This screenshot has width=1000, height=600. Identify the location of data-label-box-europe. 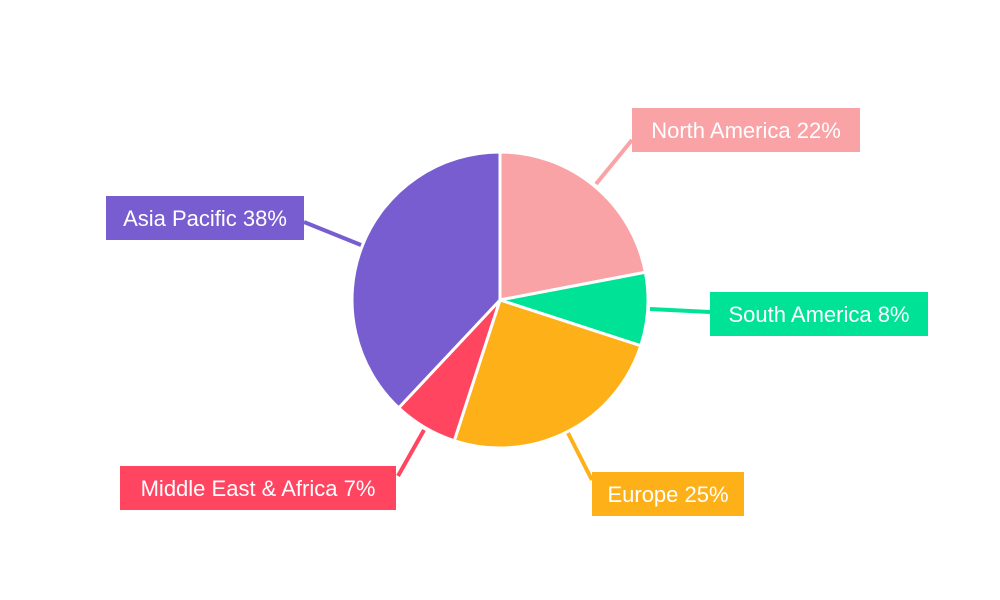
(668, 494).